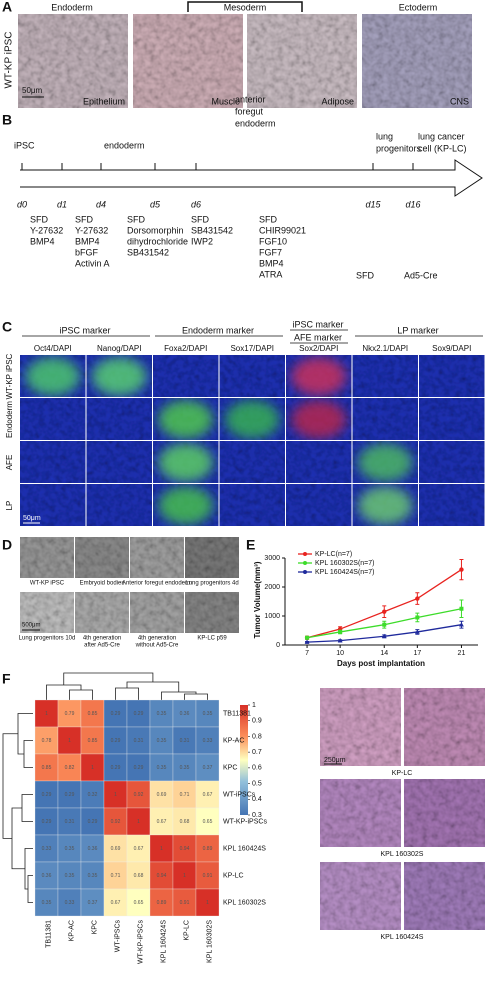  What do you see at coordinates (257, 752) in the screenshot?
I see `colorbar-label: 0.7` at bounding box center [257, 752].